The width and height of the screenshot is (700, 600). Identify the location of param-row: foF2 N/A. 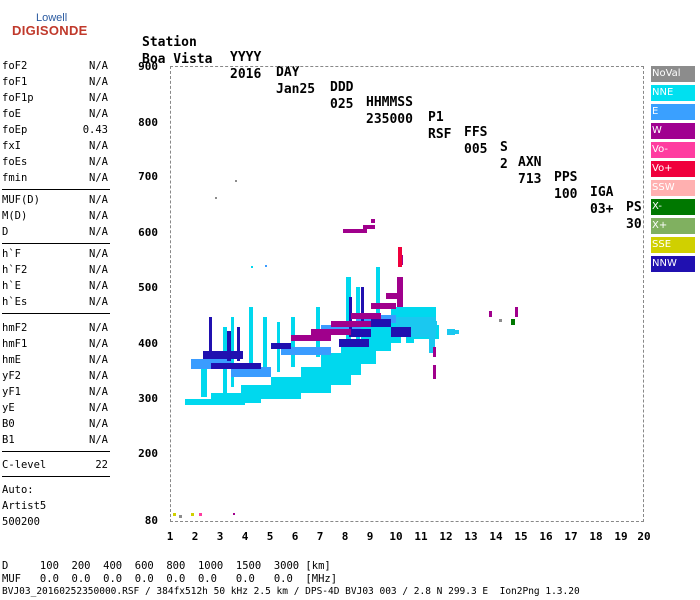
(55, 67).